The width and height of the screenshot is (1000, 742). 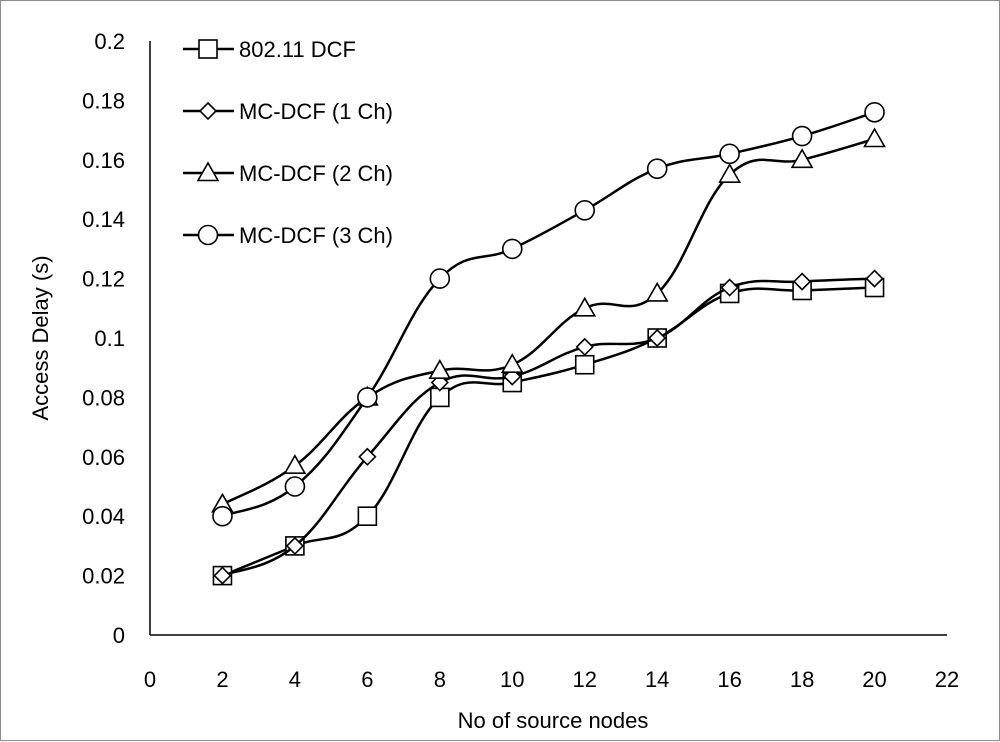 I want to click on x-tick-labels: 0 2 4 6 8 10 12 14 16 18 20 22, so click(x=551, y=679).